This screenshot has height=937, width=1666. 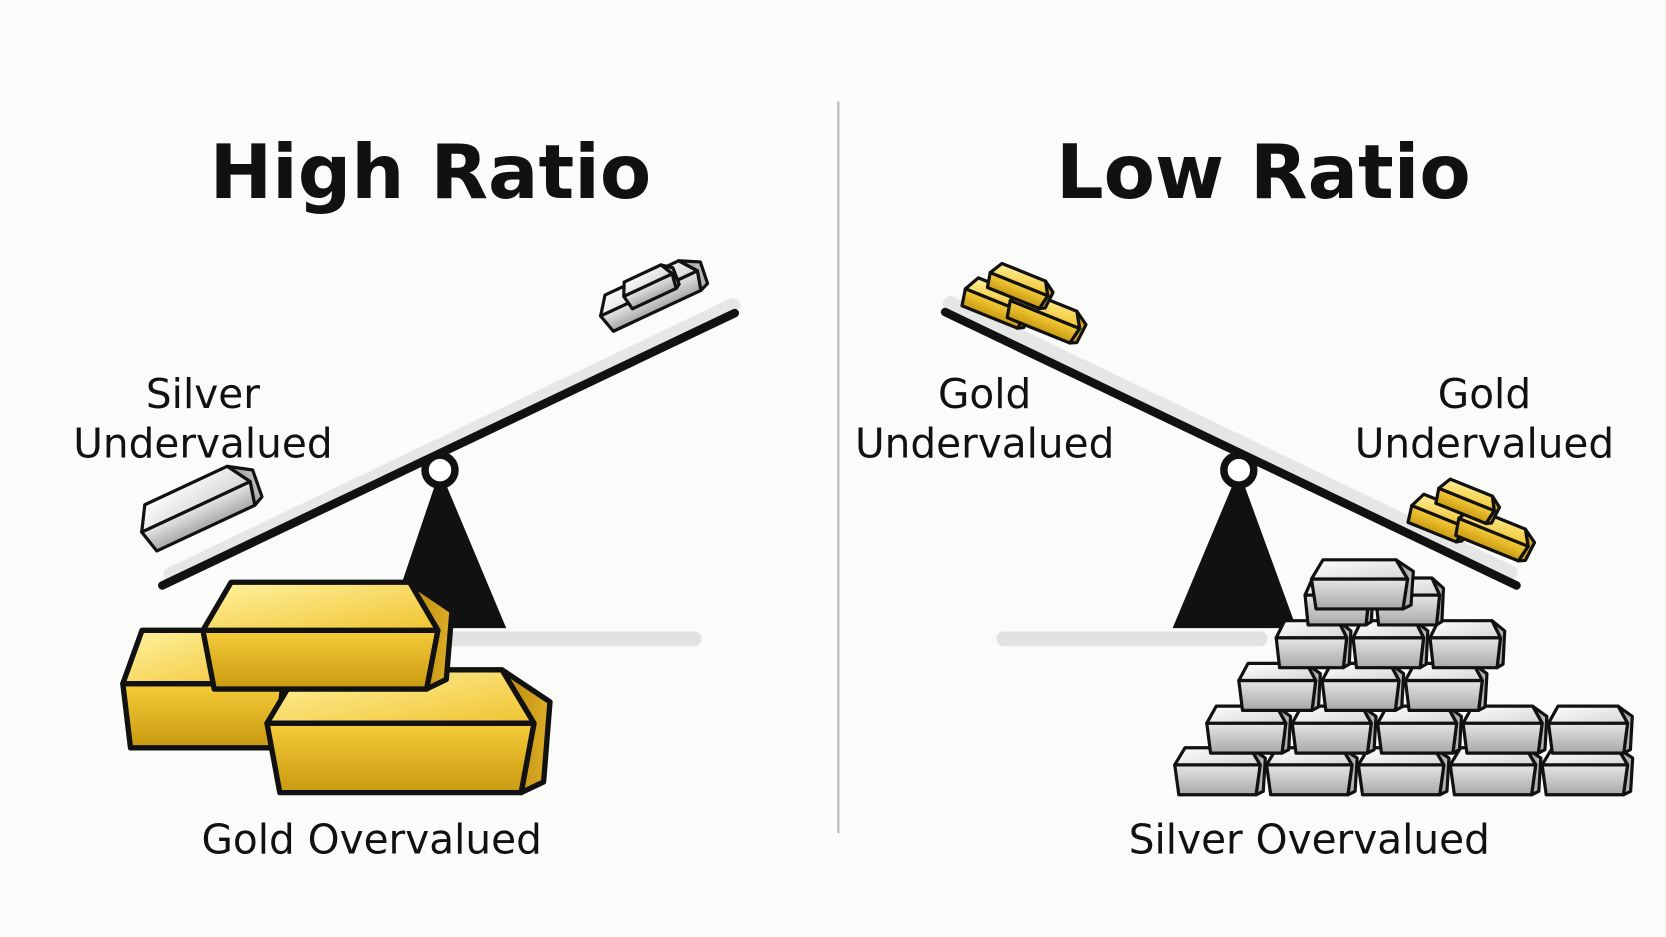 What do you see at coordinates (1263, 172) in the screenshot?
I see `low-ratio-title: Low Ratio` at bounding box center [1263, 172].